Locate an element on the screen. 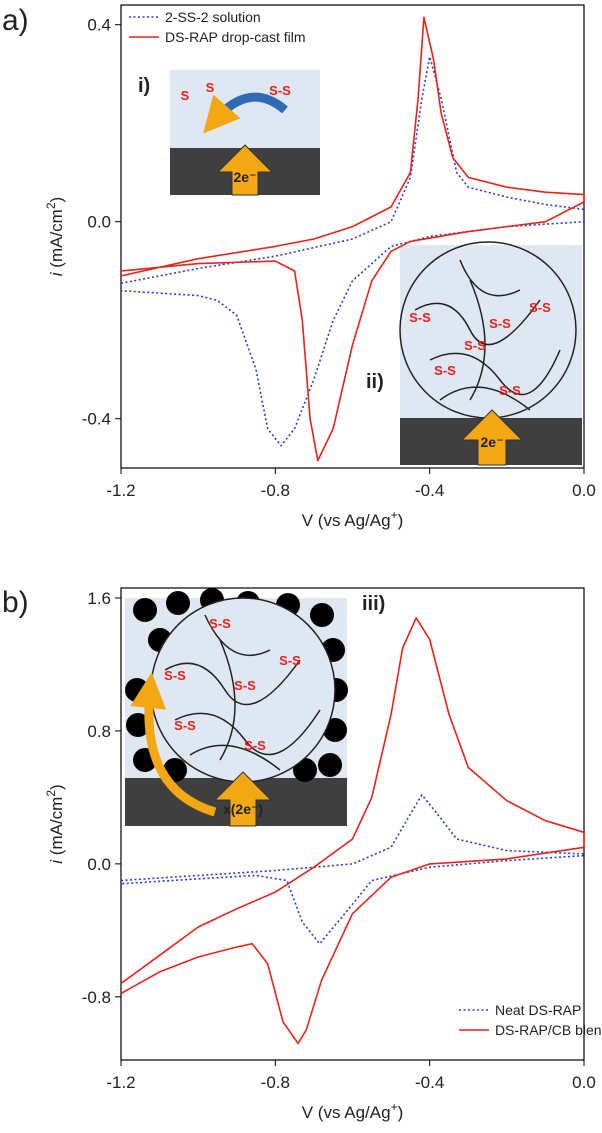 The height and width of the screenshot is (1133, 602). y-tick-label: -0.8 is located at coordinates (96, 997).